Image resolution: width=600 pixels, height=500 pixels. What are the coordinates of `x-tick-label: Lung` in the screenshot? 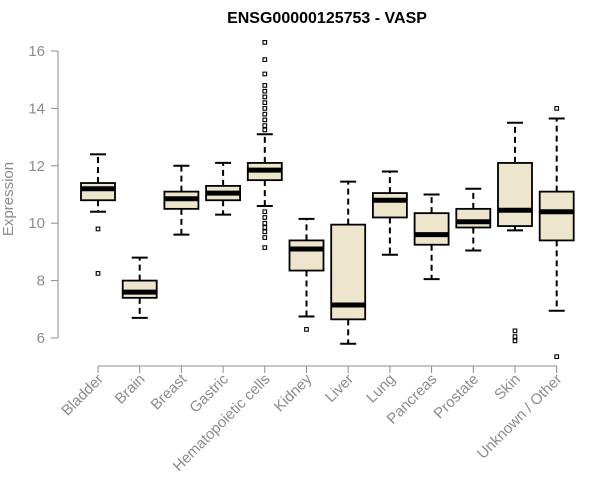 It's located at (381, 389).